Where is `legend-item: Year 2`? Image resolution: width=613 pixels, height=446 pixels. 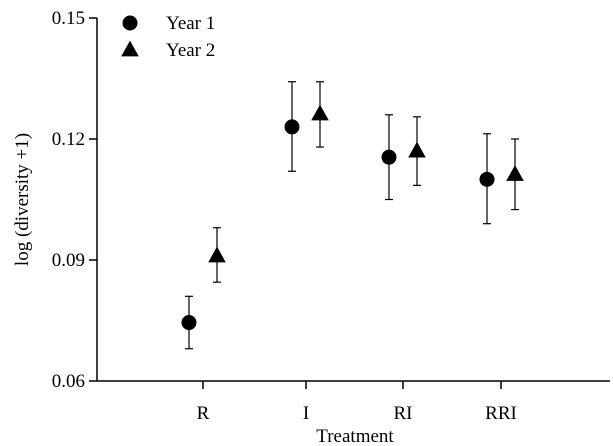 legend-item: Year 2 is located at coordinates (168, 50).